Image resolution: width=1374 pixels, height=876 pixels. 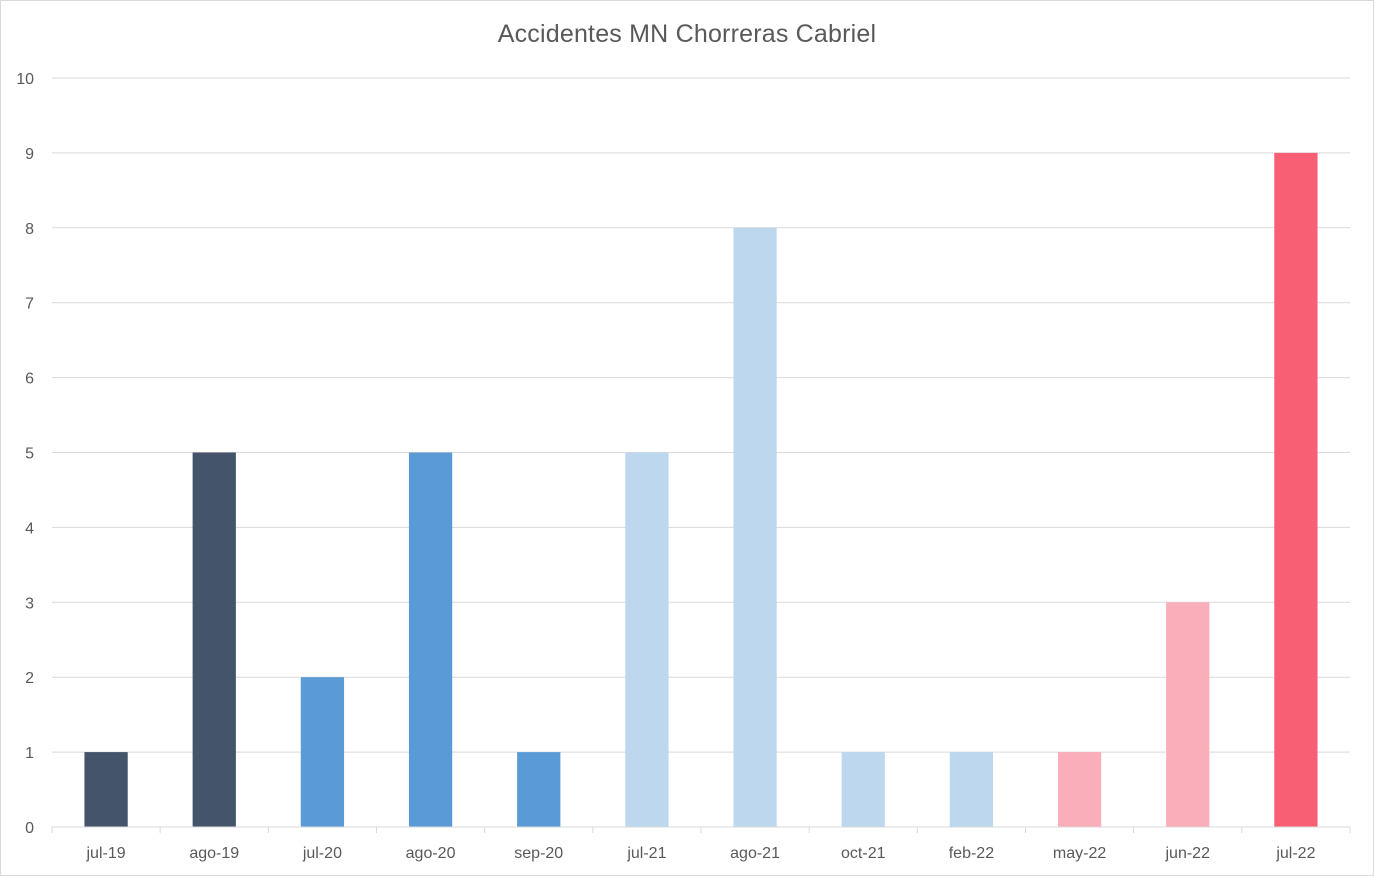 What do you see at coordinates (29, 828) in the screenshot?
I see `y-tick-label: 0` at bounding box center [29, 828].